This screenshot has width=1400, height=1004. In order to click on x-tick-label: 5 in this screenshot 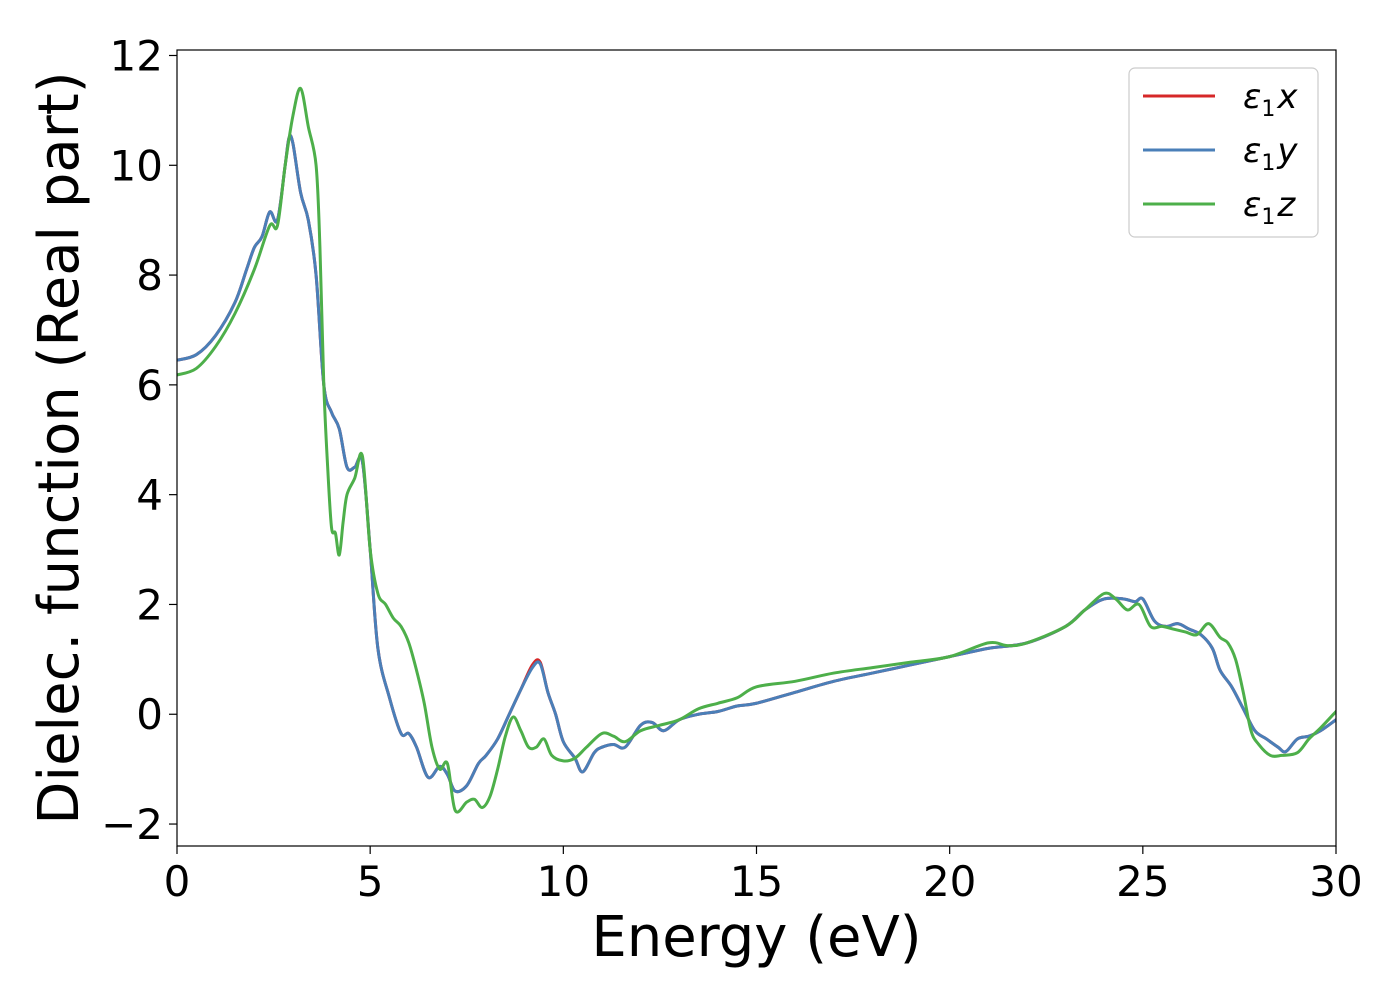, I will do `click(370, 881)`.